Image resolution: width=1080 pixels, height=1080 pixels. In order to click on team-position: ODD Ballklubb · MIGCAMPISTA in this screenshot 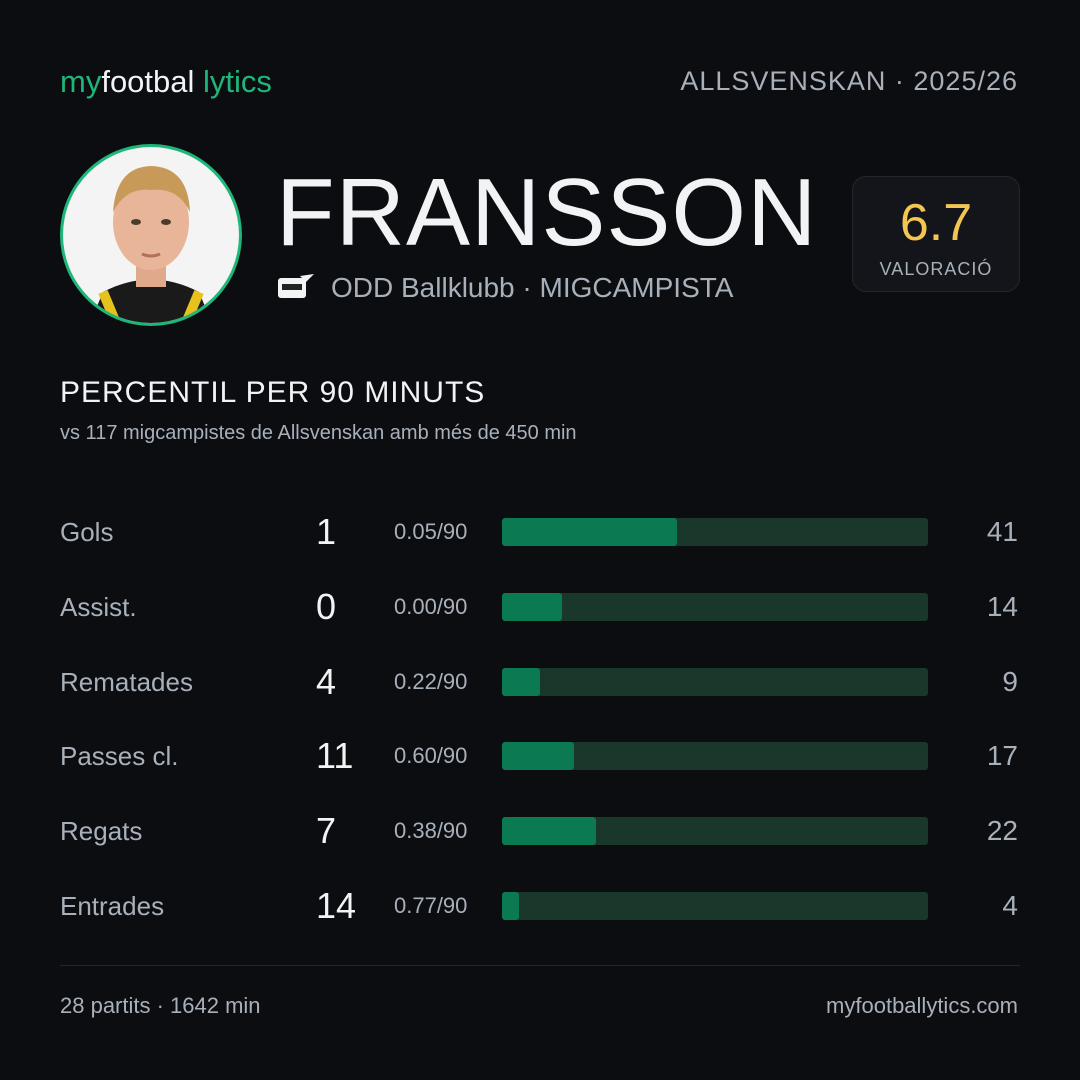, I will do `click(532, 287)`.